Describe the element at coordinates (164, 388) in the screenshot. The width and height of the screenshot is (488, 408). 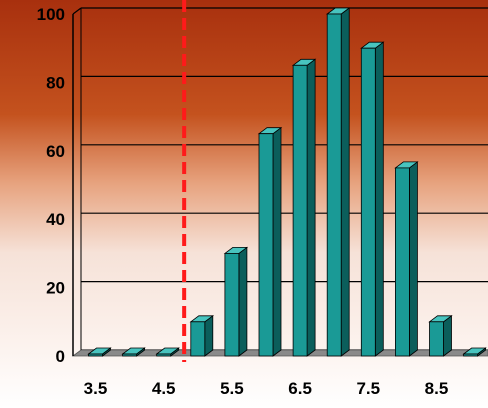
I see `x-tick-label: 4.5` at that location.